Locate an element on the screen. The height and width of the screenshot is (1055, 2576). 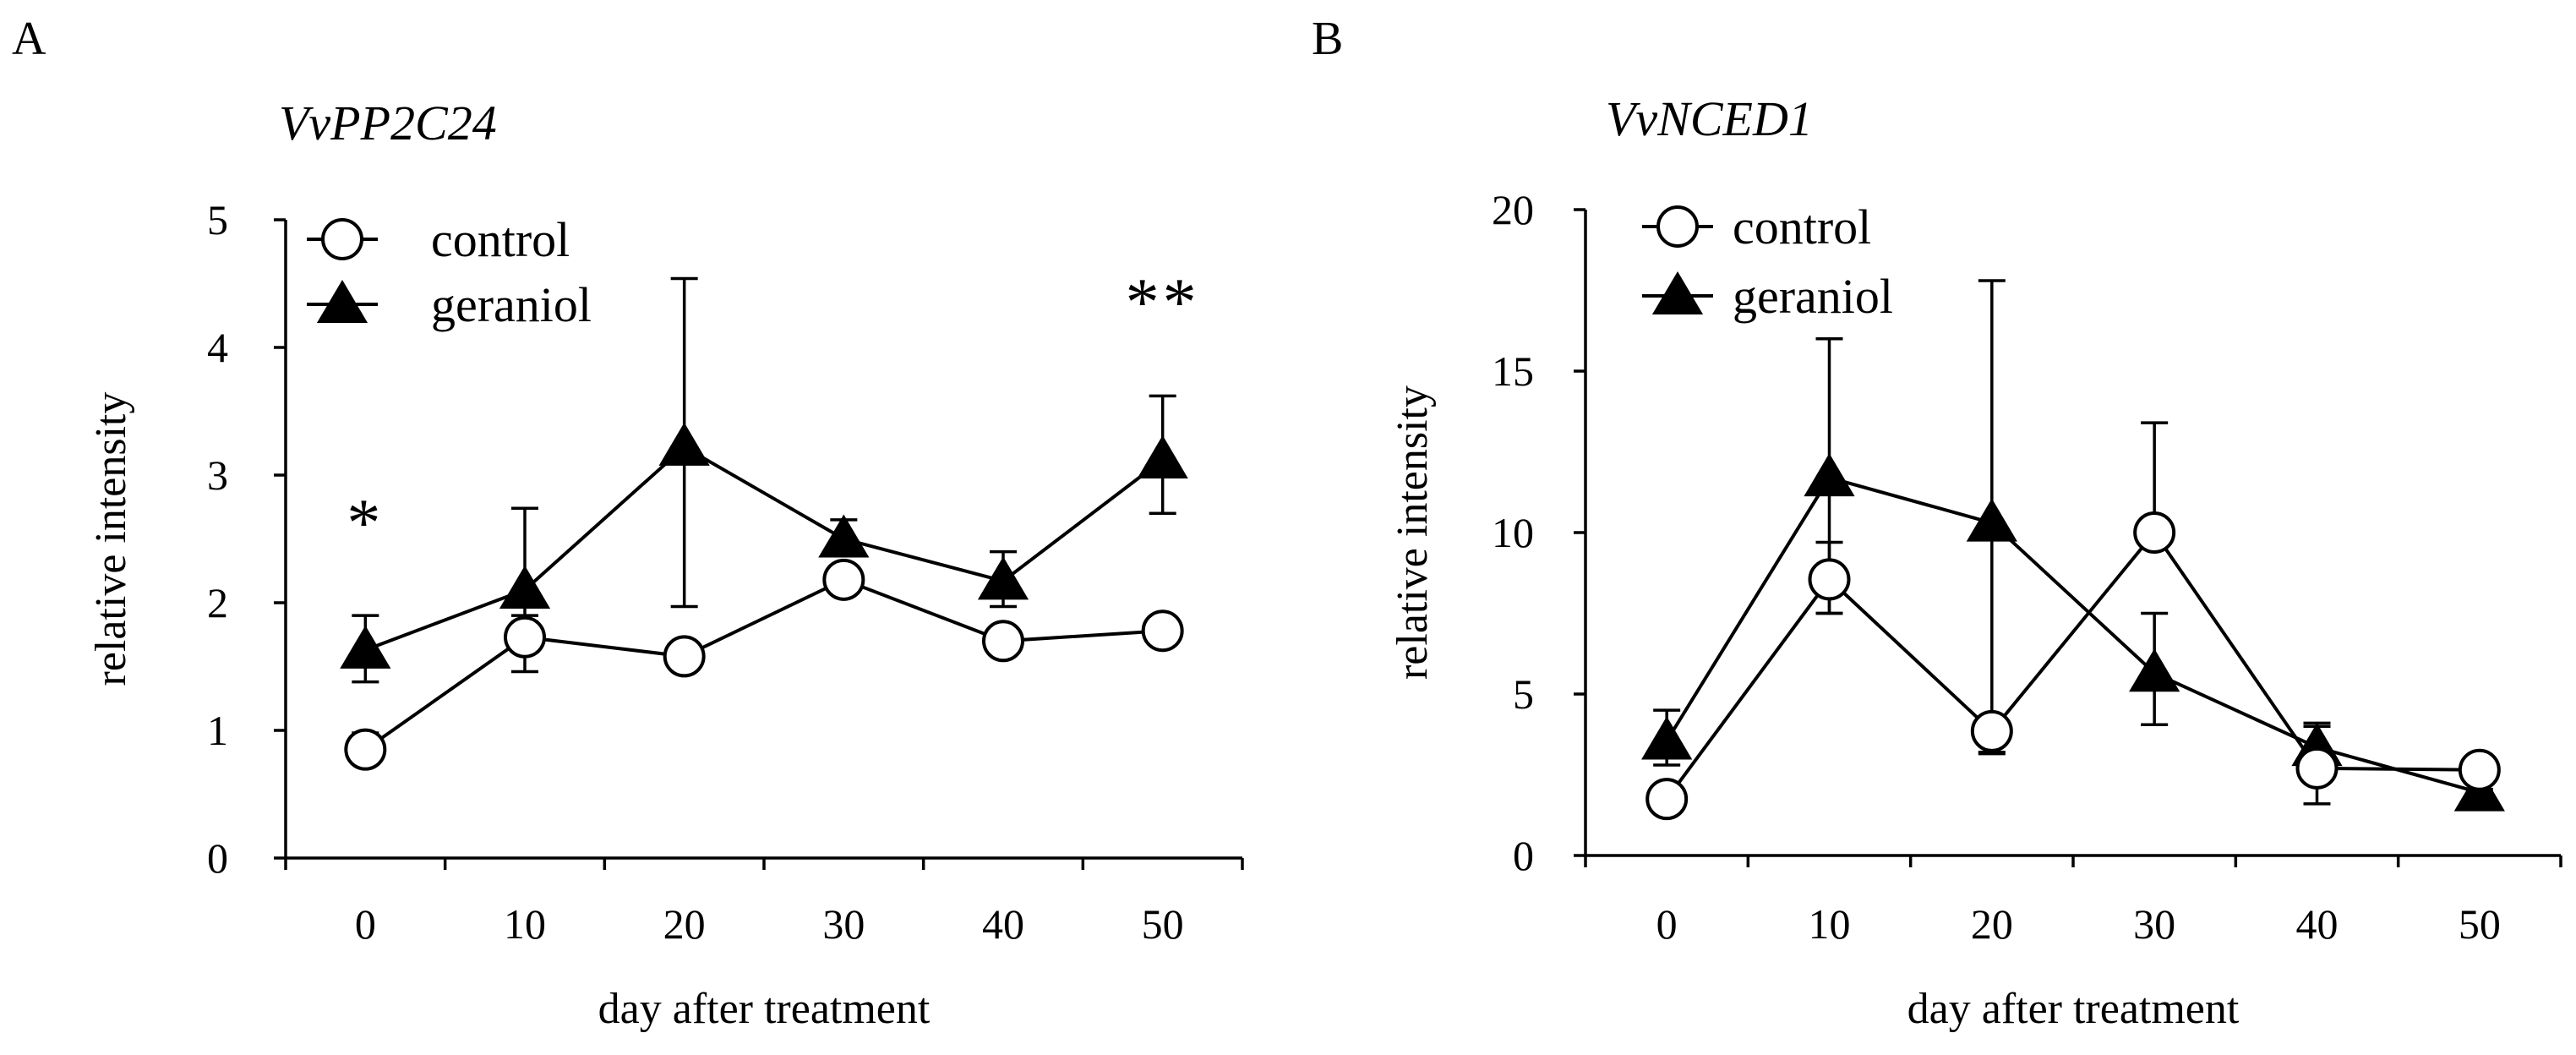
y-tick-label: 4 is located at coordinates (217, 347).